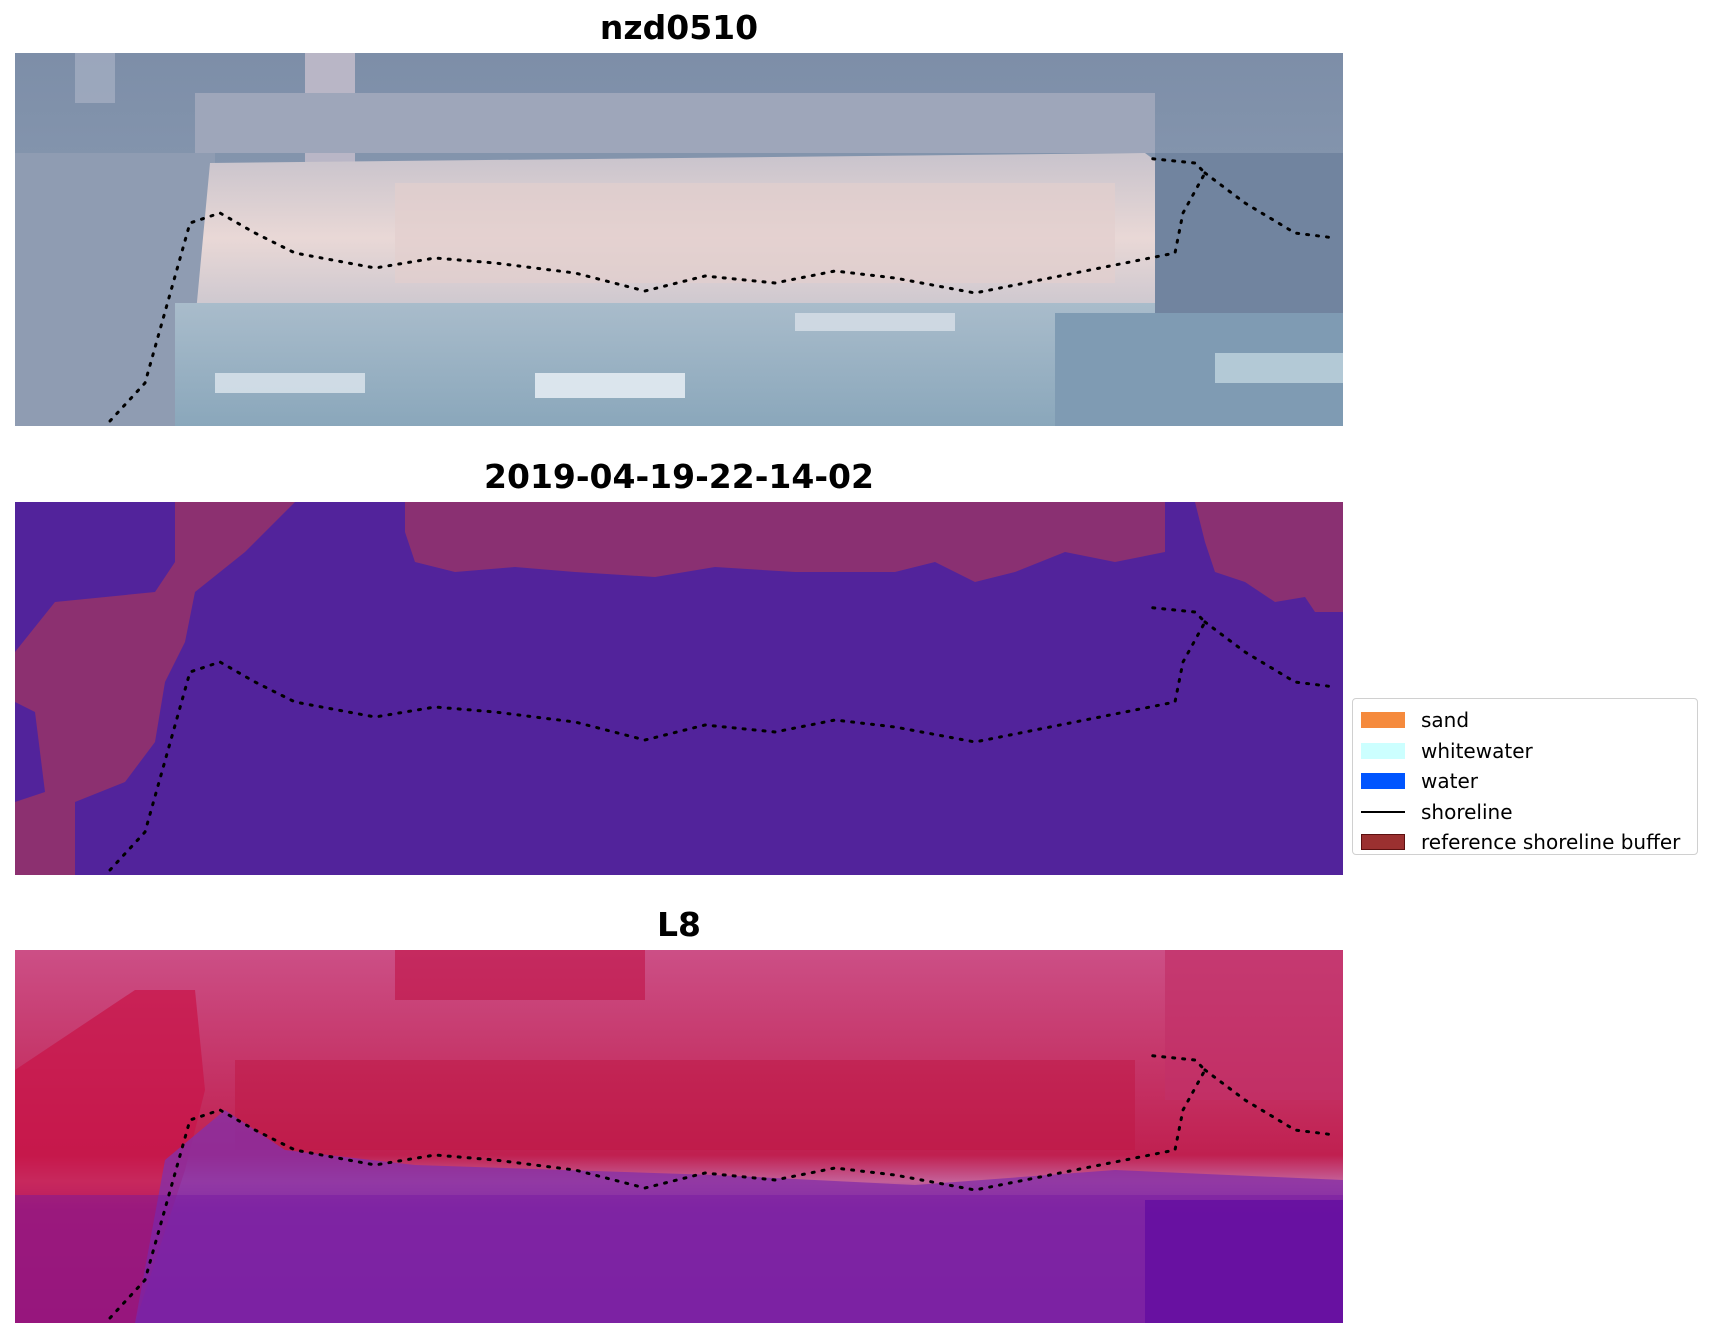 This screenshot has width=1713, height=1337. Describe the element at coordinates (1529, 781) in the screenshot. I see `legend-item: water` at that location.